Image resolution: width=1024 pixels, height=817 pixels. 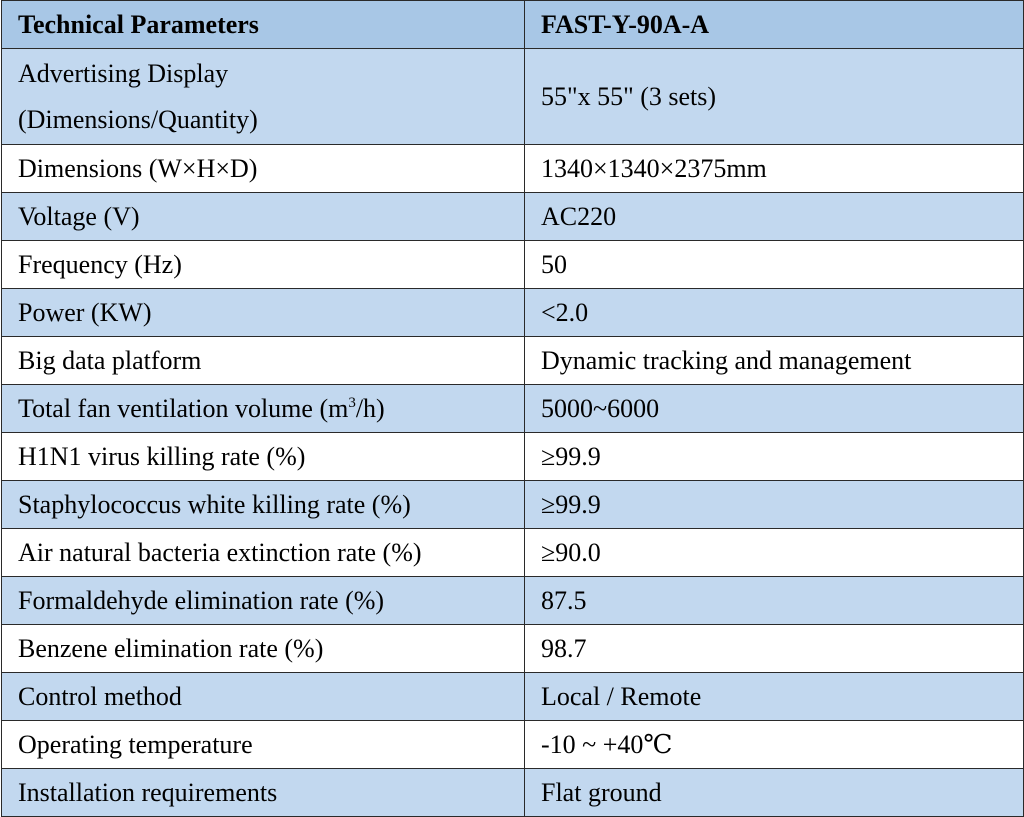 What do you see at coordinates (263, 600) in the screenshot?
I see `parameter-cell: Formaldehyde elimination rate (%)` at bounding box center [263, 600].